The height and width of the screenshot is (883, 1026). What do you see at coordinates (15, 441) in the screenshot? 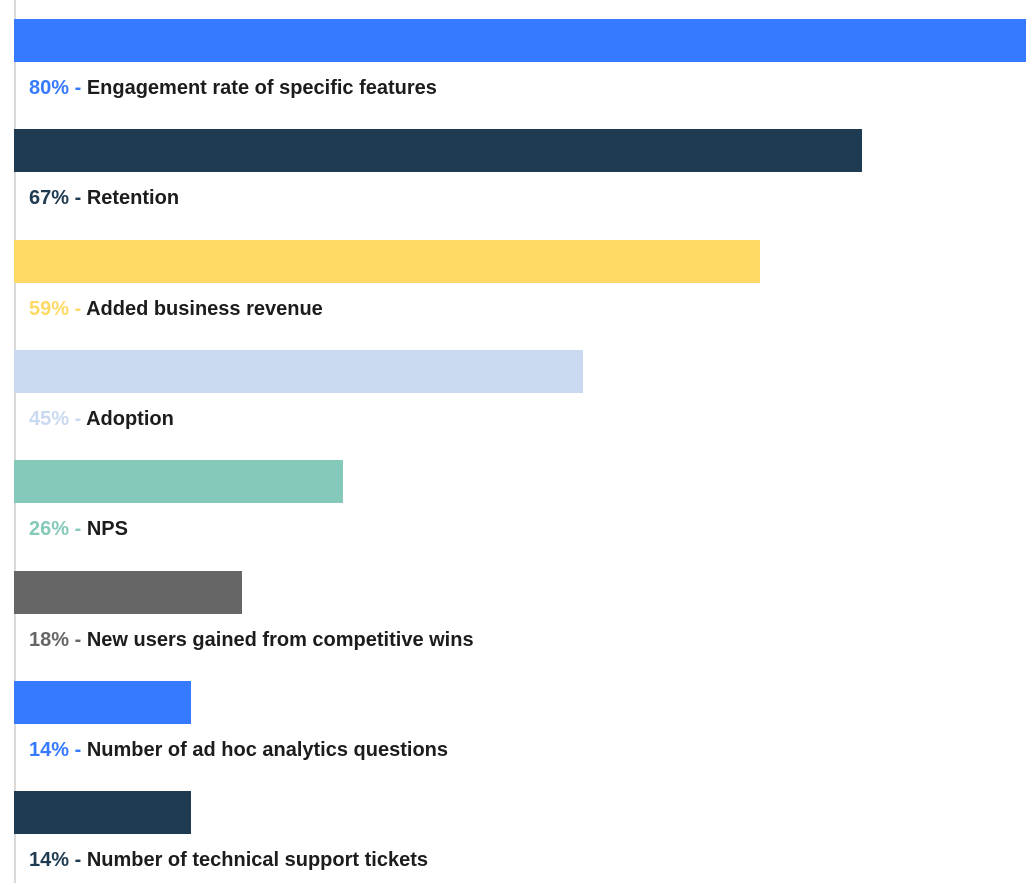
I see `y-axis-line` at bounding box center [15, 441].